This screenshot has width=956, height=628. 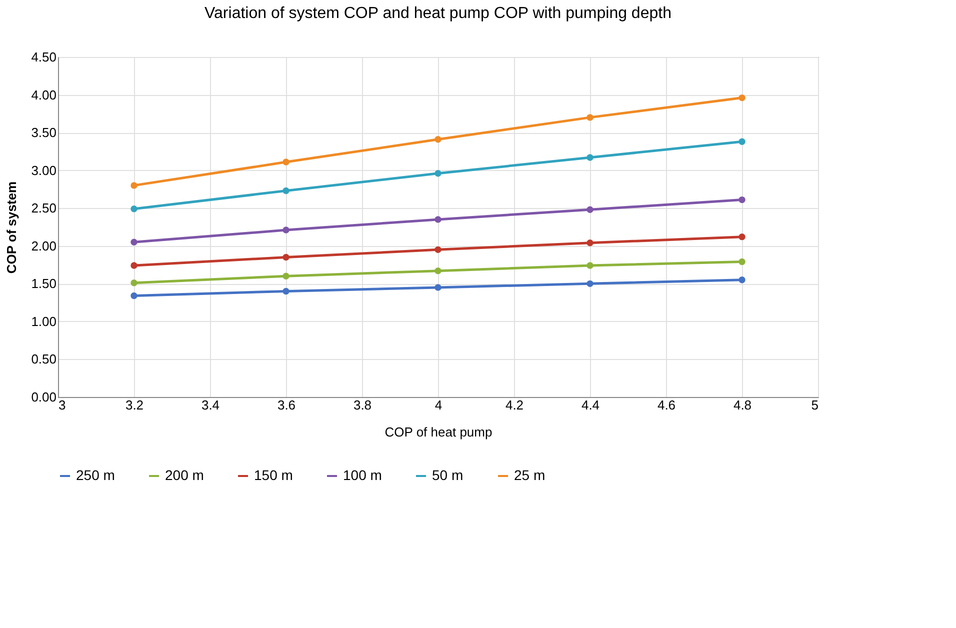 I want to click on y-tick-label: 0.50, so click(x=43, y=359).